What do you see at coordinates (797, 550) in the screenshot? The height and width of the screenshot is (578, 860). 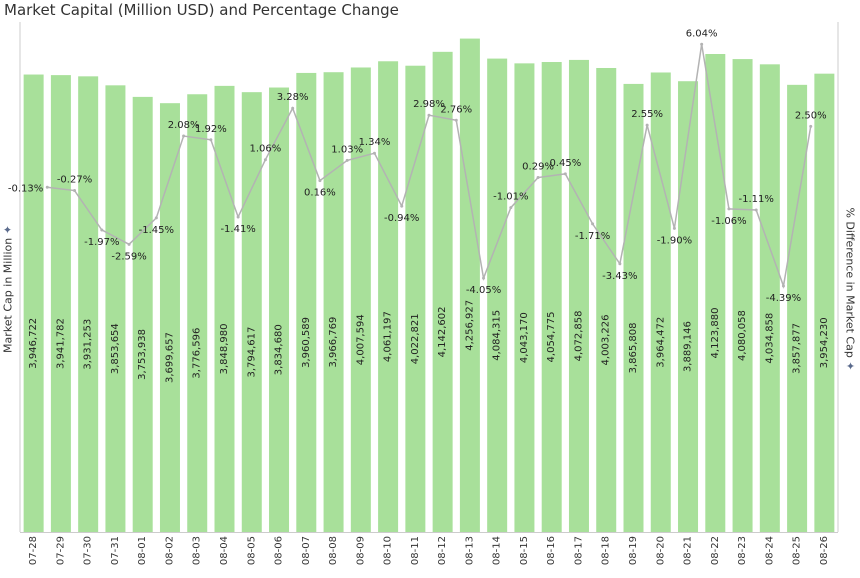 I see `x-tick-label: 08-25` at bounding box center [797, 550].